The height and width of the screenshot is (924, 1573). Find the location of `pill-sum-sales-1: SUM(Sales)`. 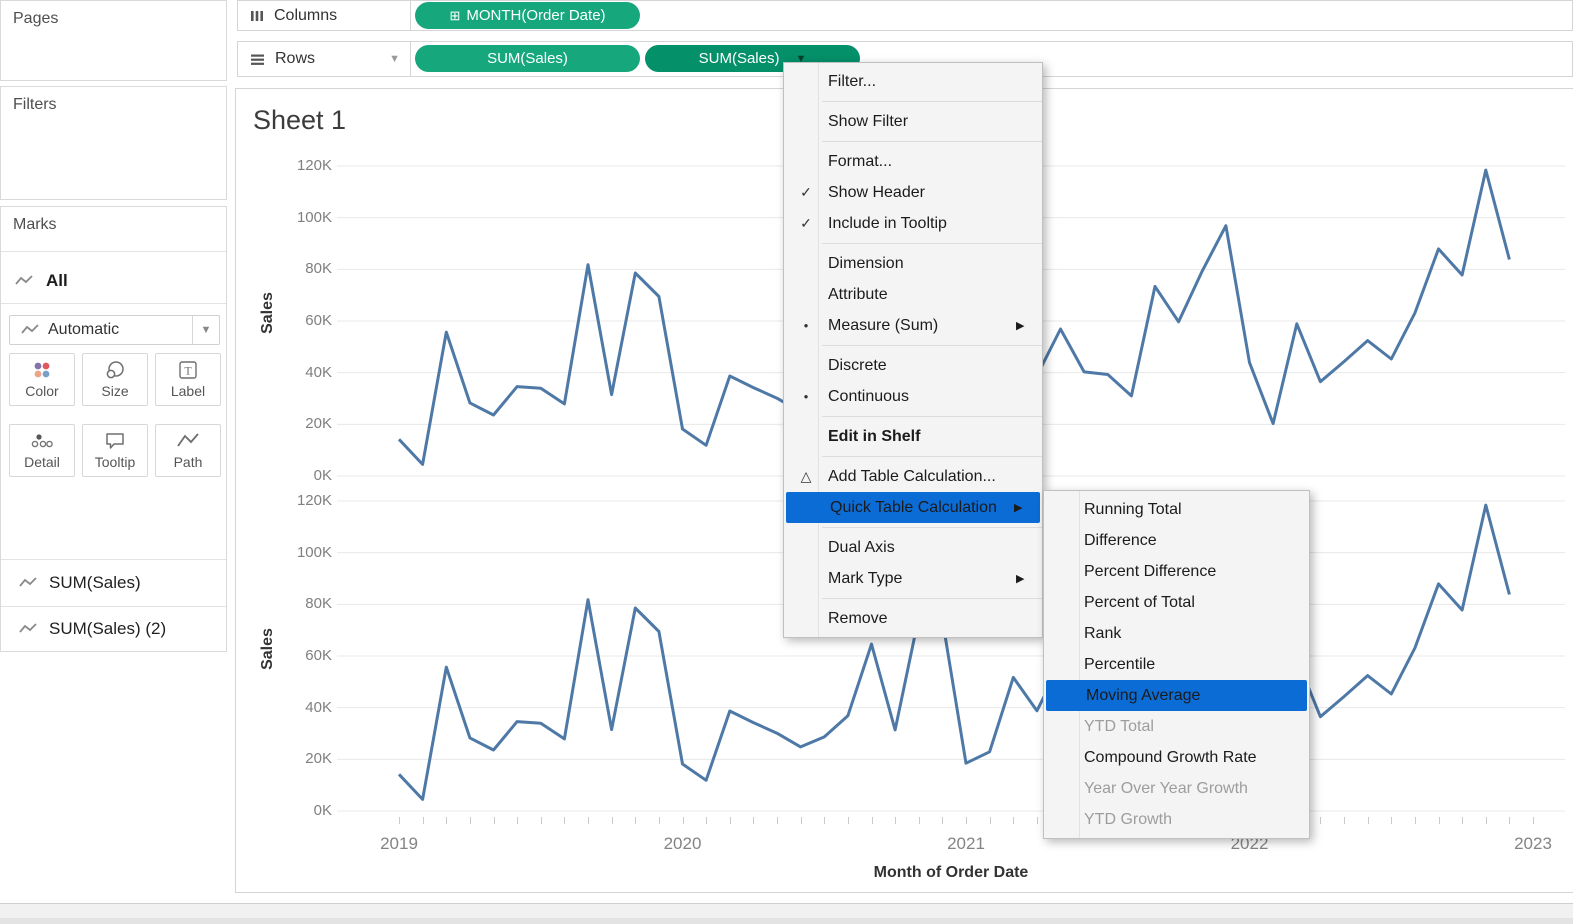

pill-sum-sales-1: SUM(Sales) is located at coordinates (527, 58).